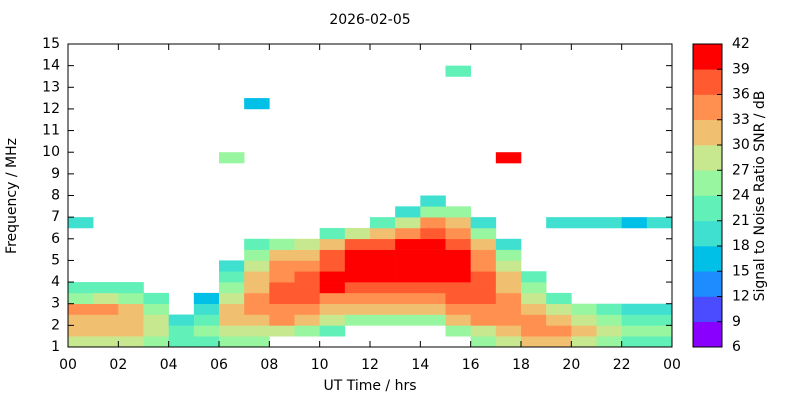  Describe the element at coordinates (622, 365) in the screenshot. I see `x-tick-label: 22` at that location.